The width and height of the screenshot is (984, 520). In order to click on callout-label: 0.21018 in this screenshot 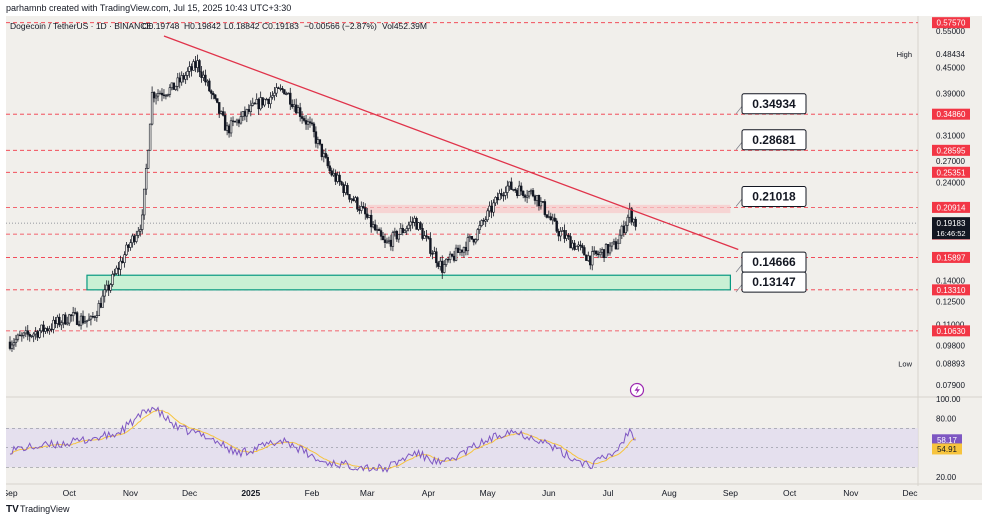, I will do `click(774, 196)`.